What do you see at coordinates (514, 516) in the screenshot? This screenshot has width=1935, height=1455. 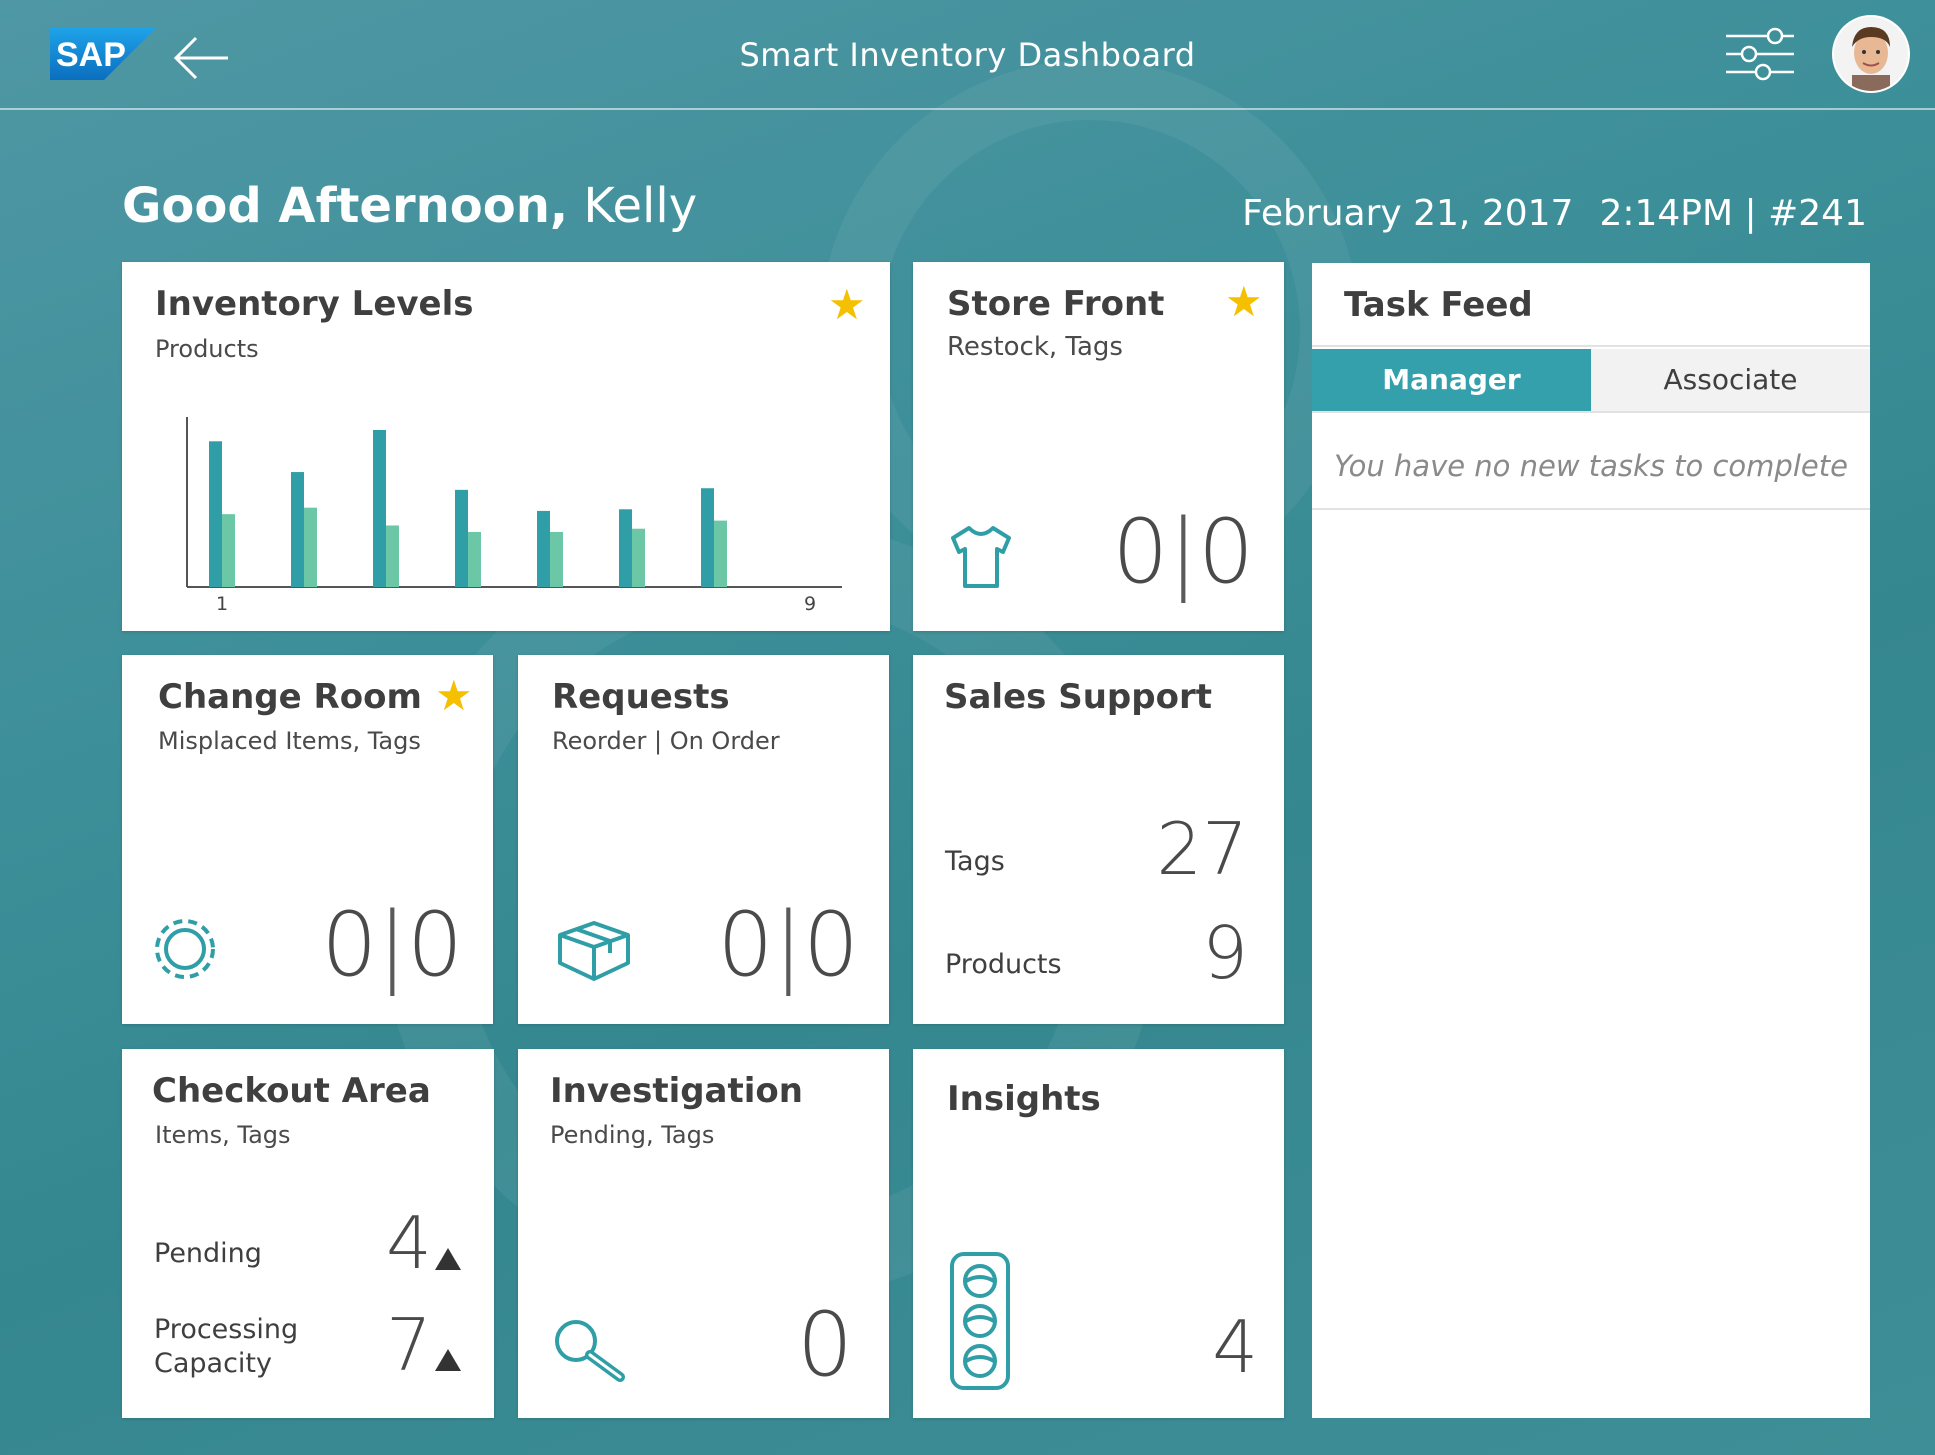 I see `inventory-bar-chart: 1 9` at bounding box center [514, 516].